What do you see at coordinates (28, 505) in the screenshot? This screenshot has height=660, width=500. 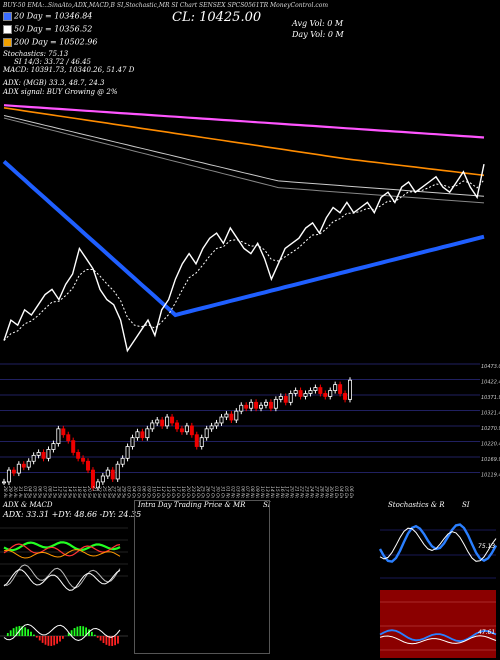 I see `adx-panel-title: ADX & MACD` at bounding box center [28, 505].